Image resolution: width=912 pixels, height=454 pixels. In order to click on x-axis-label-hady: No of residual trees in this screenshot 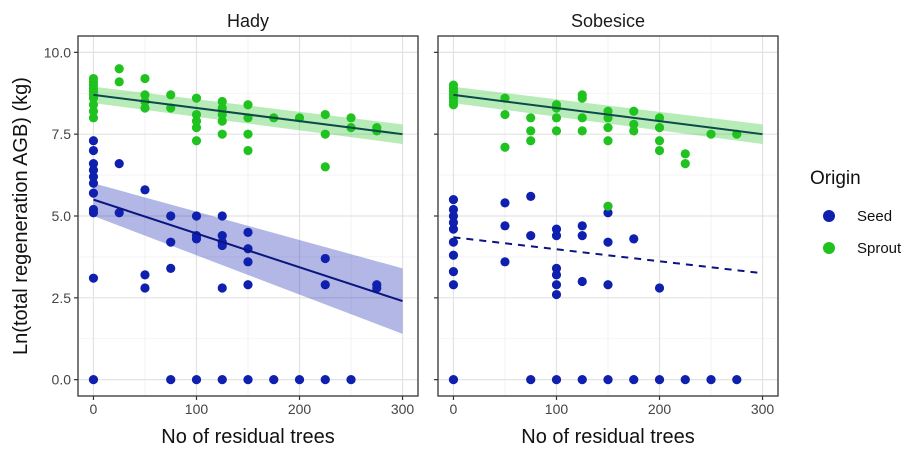, I will do `click(247, 437)`.